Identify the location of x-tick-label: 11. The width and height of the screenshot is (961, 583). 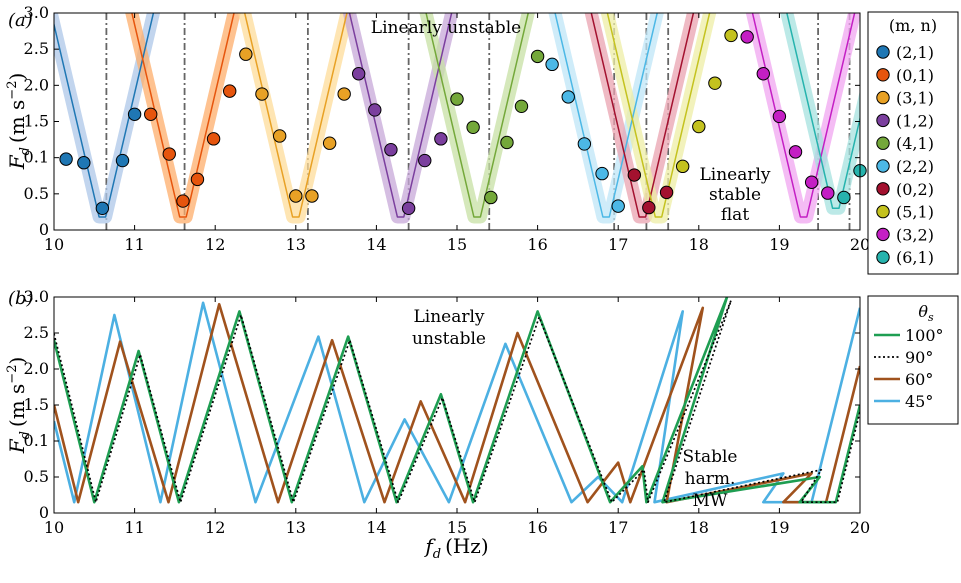
(134, 244).